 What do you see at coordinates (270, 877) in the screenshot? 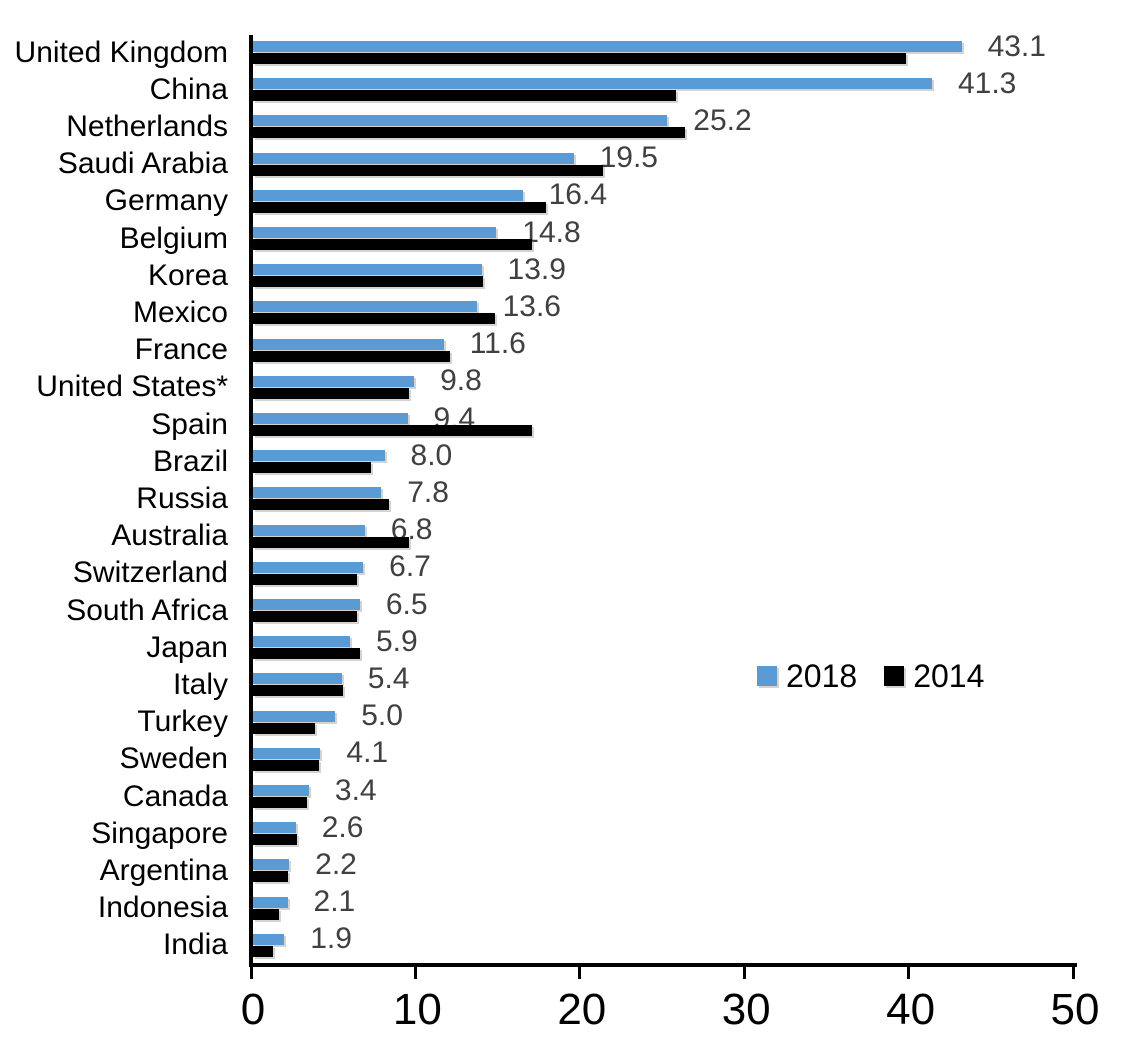
I see `bar-2014-argentina` at bounding box center [270, 877].